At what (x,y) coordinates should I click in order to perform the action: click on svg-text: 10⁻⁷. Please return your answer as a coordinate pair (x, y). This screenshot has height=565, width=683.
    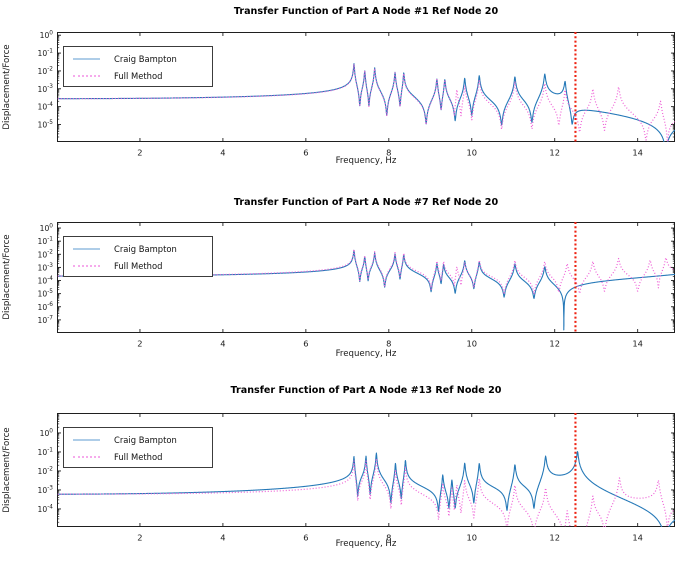
    Looking at the image, I should click on (46, 320).